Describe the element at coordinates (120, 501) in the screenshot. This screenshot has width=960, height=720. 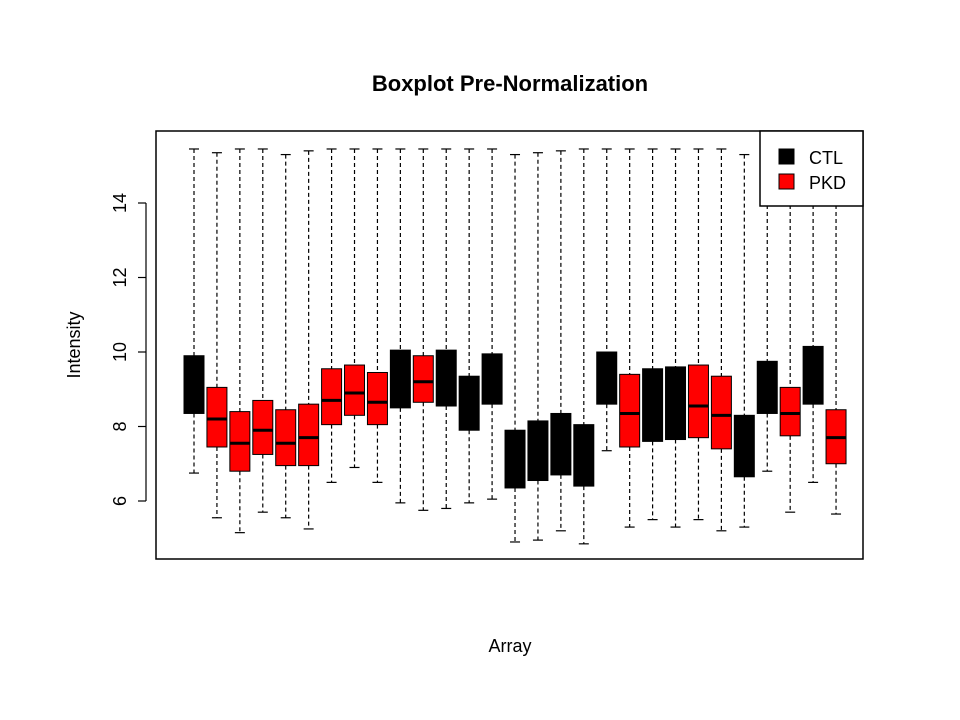
I see `y-tick-label: 6` at that location.